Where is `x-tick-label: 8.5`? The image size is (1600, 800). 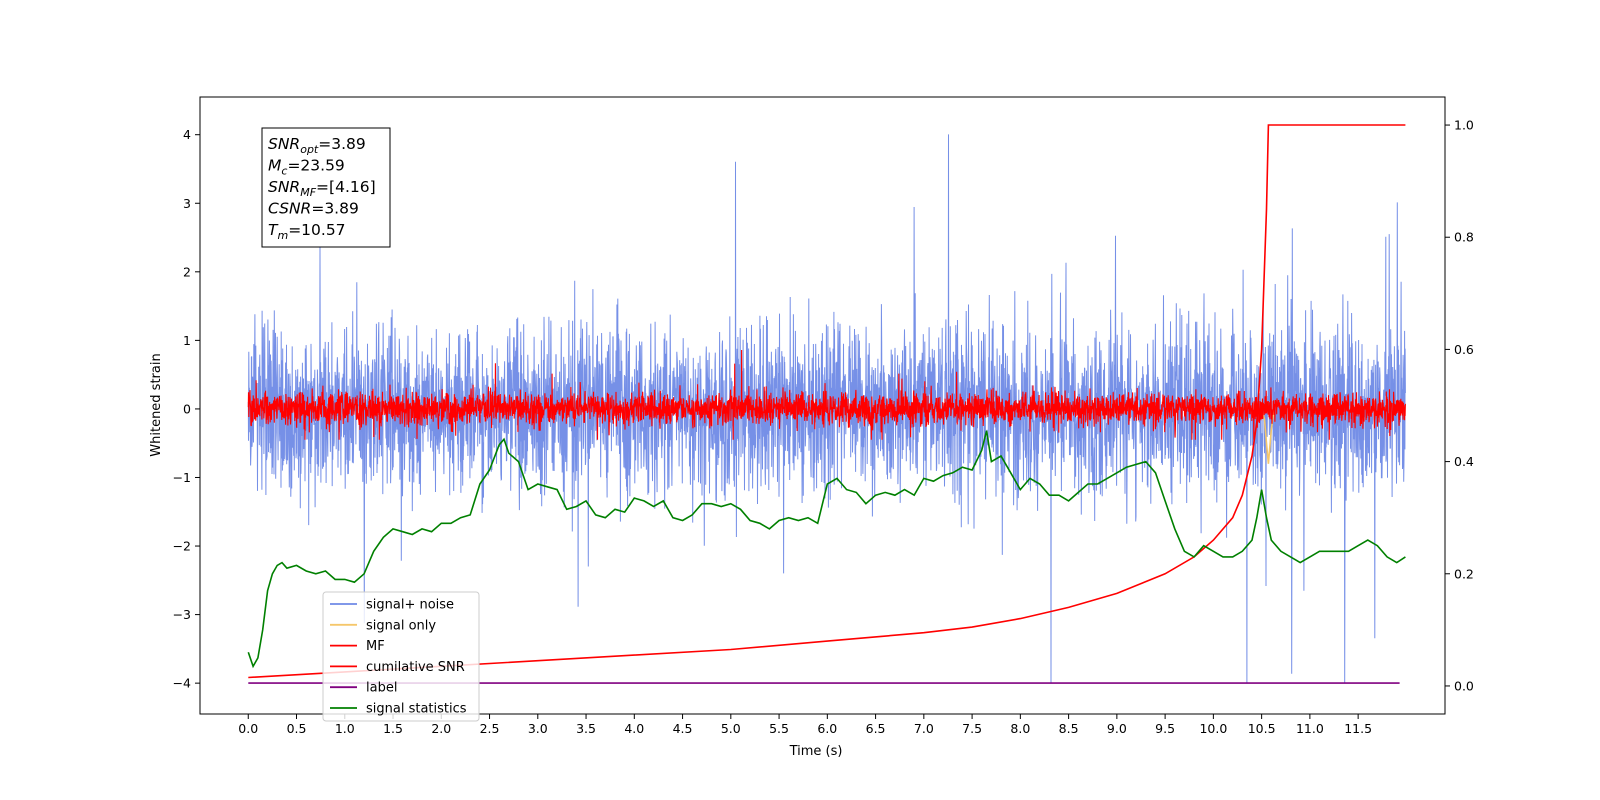
x-tick-label: 8.5 is located at coordinates (1069, 728).